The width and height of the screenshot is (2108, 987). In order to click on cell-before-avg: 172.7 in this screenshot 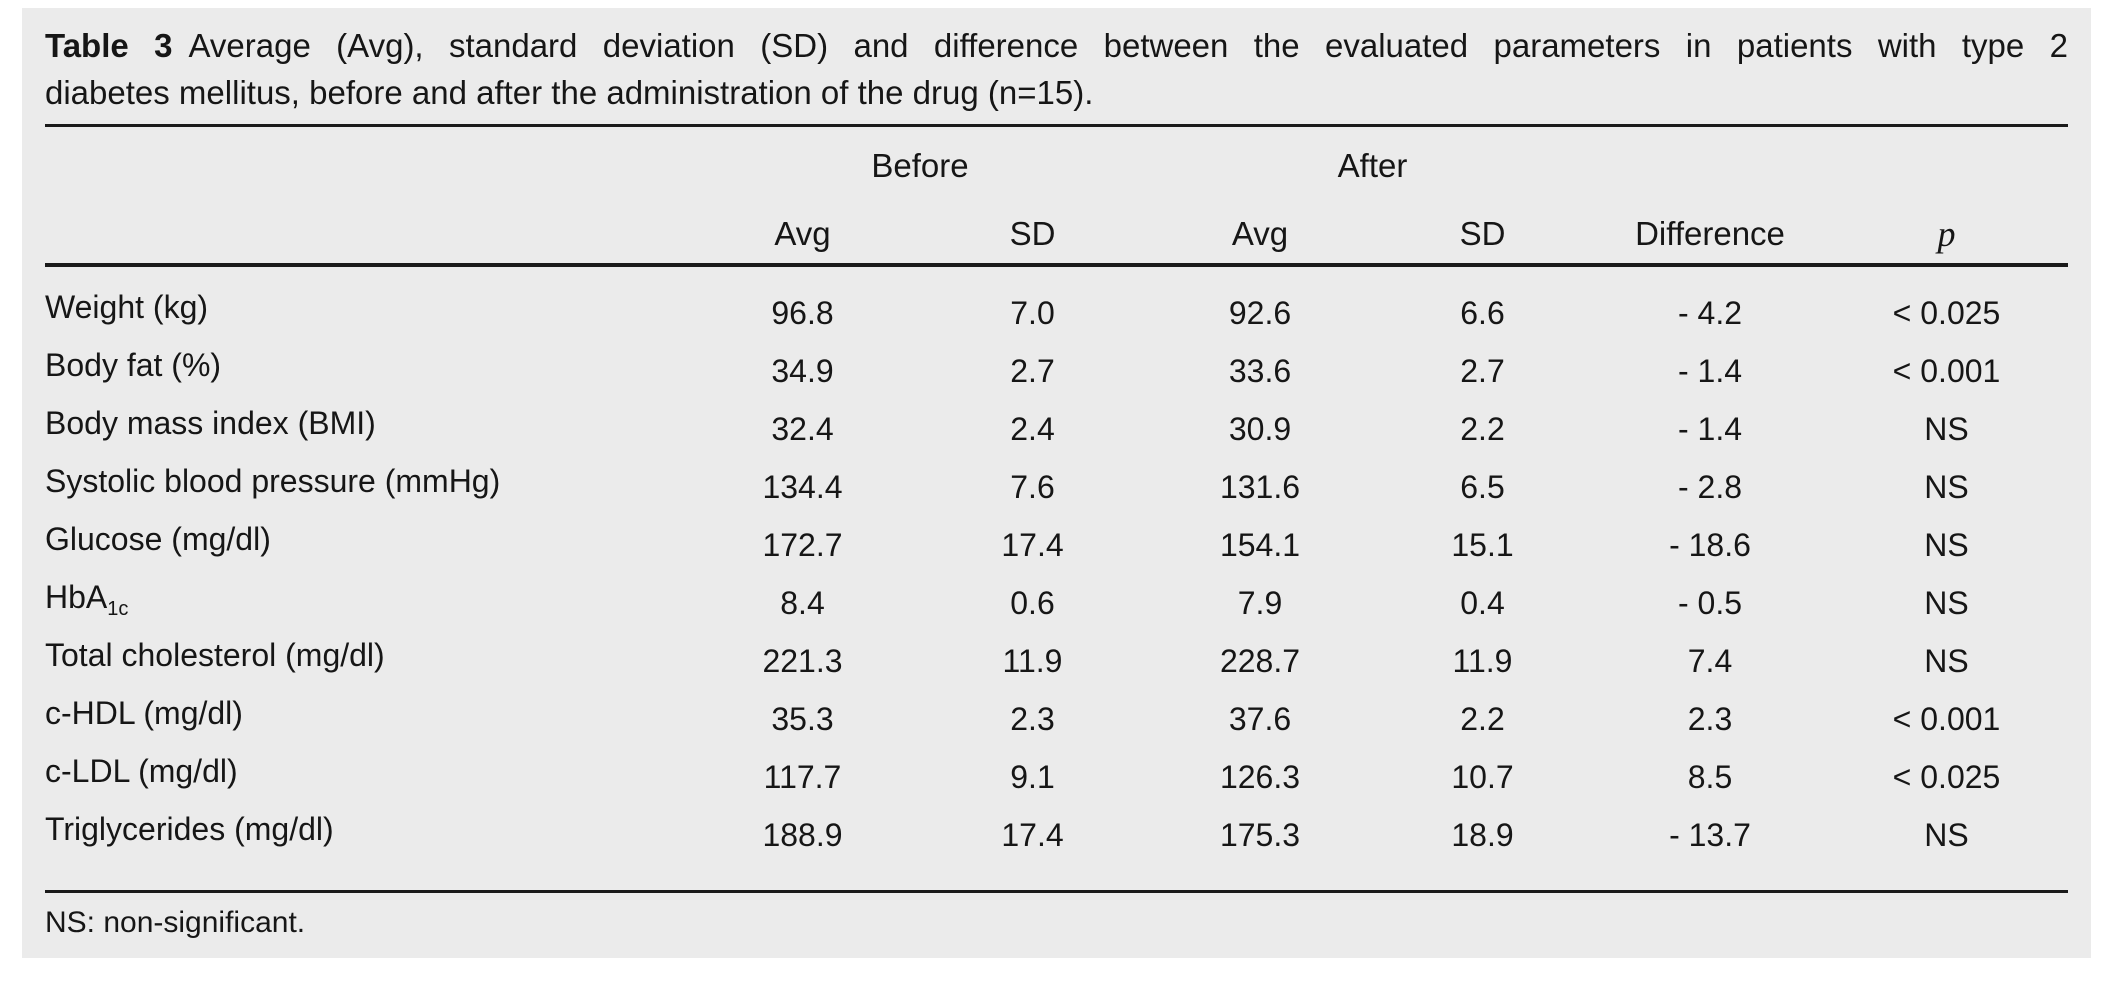, I will do `click(802, 545)`.